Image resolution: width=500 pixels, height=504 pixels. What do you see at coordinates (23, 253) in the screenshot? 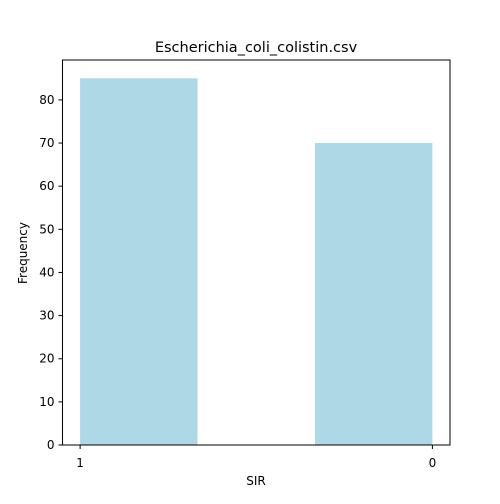
I see `y-axis-label: Frequency` at bounding box center [23, 253].